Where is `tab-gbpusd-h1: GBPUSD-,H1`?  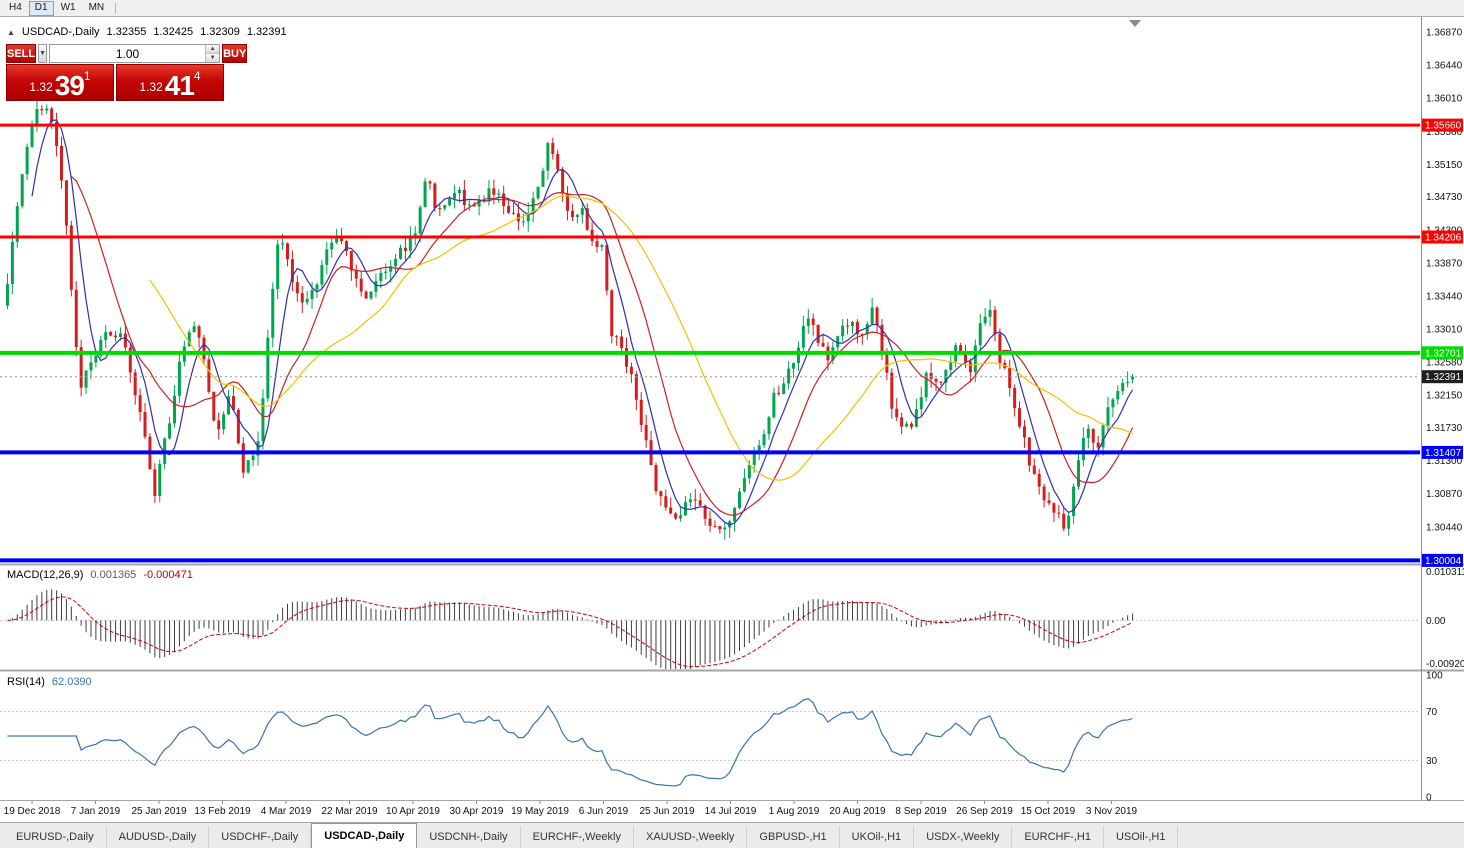 tab-gbpusd-h1: GBPUSD-,H1 is located at coordinates (793, 837).